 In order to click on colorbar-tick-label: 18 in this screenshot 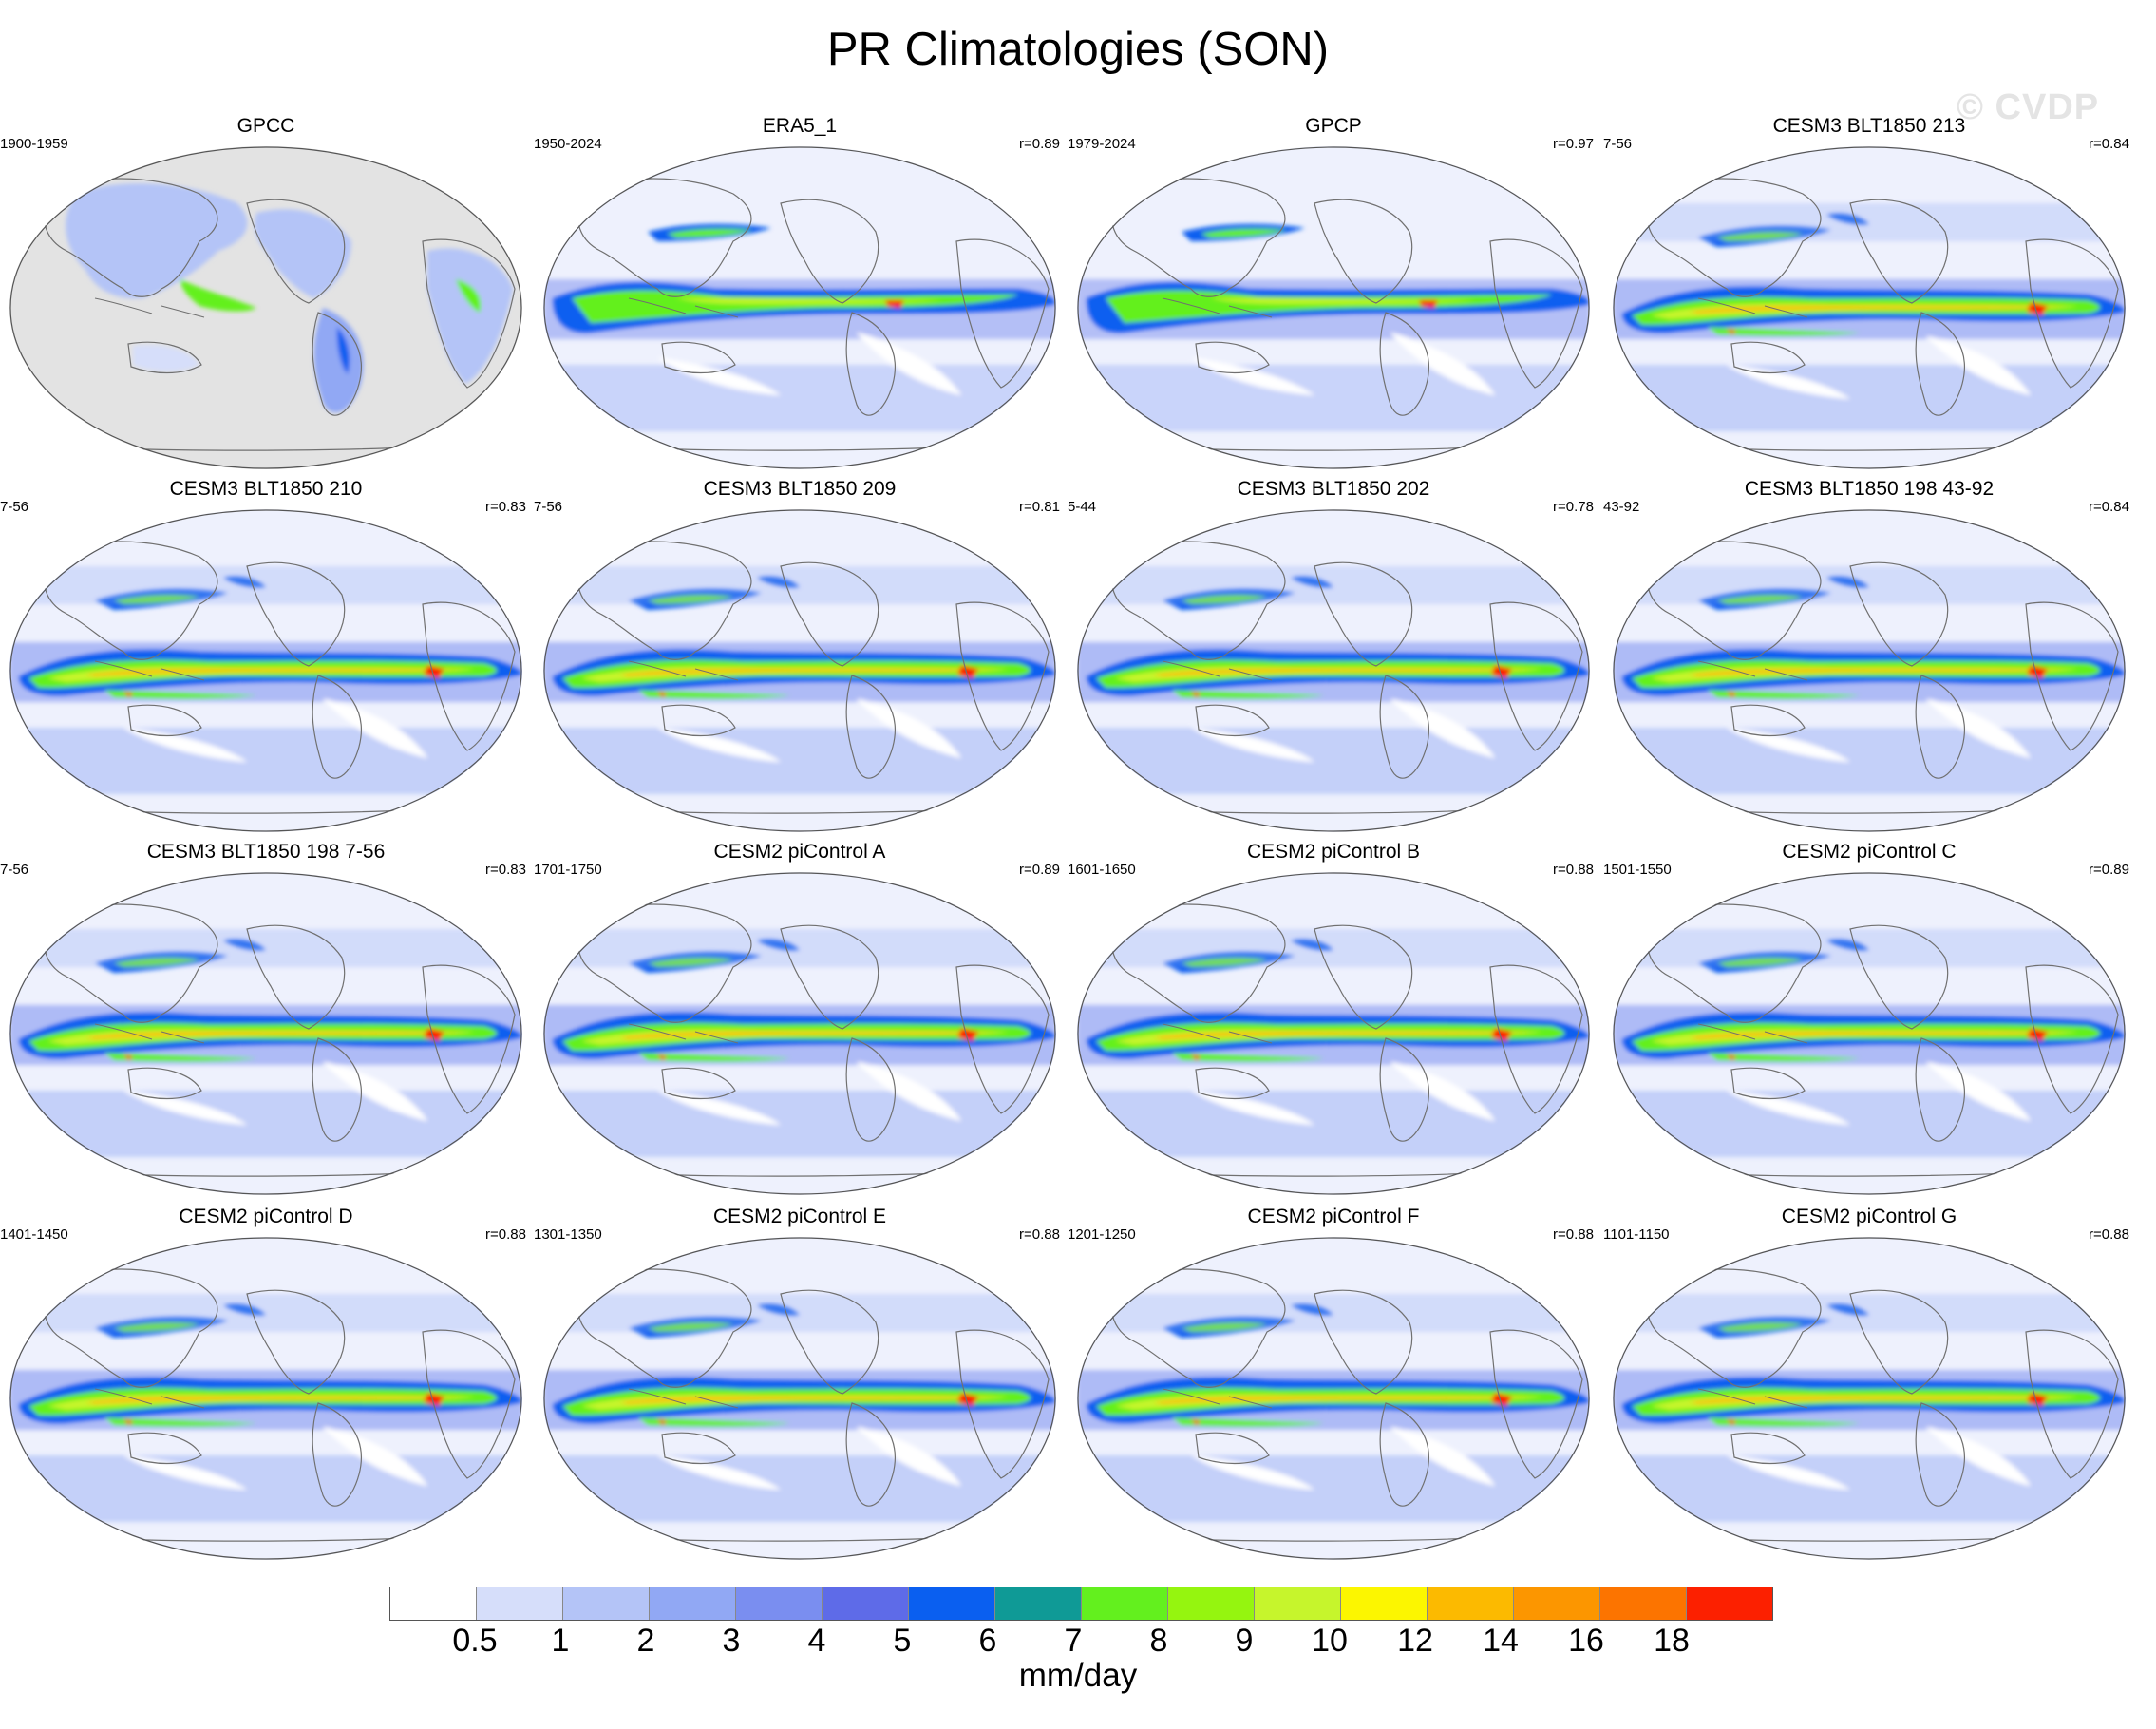, I will do `click(1672, 1641)`.